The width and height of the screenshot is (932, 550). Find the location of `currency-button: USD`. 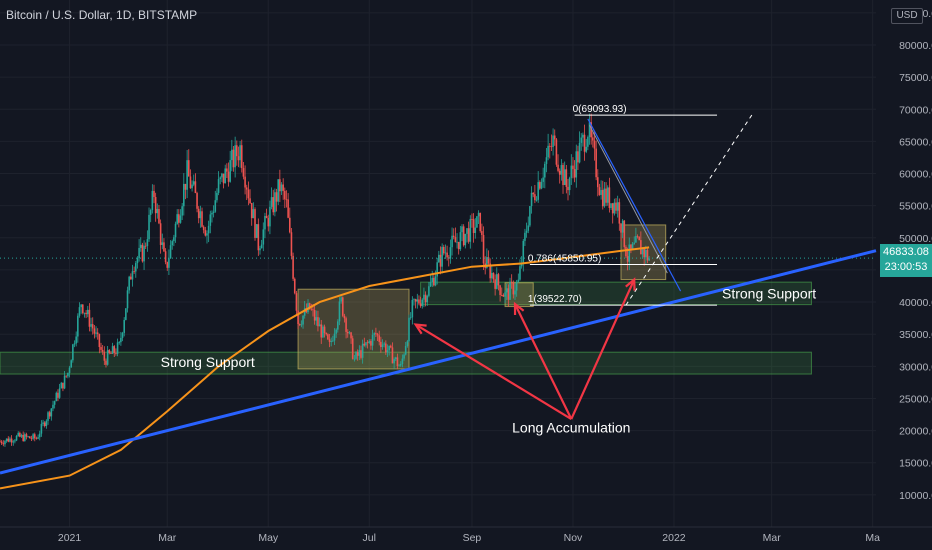

currency-button: USD is located at coordinates (907, 16).